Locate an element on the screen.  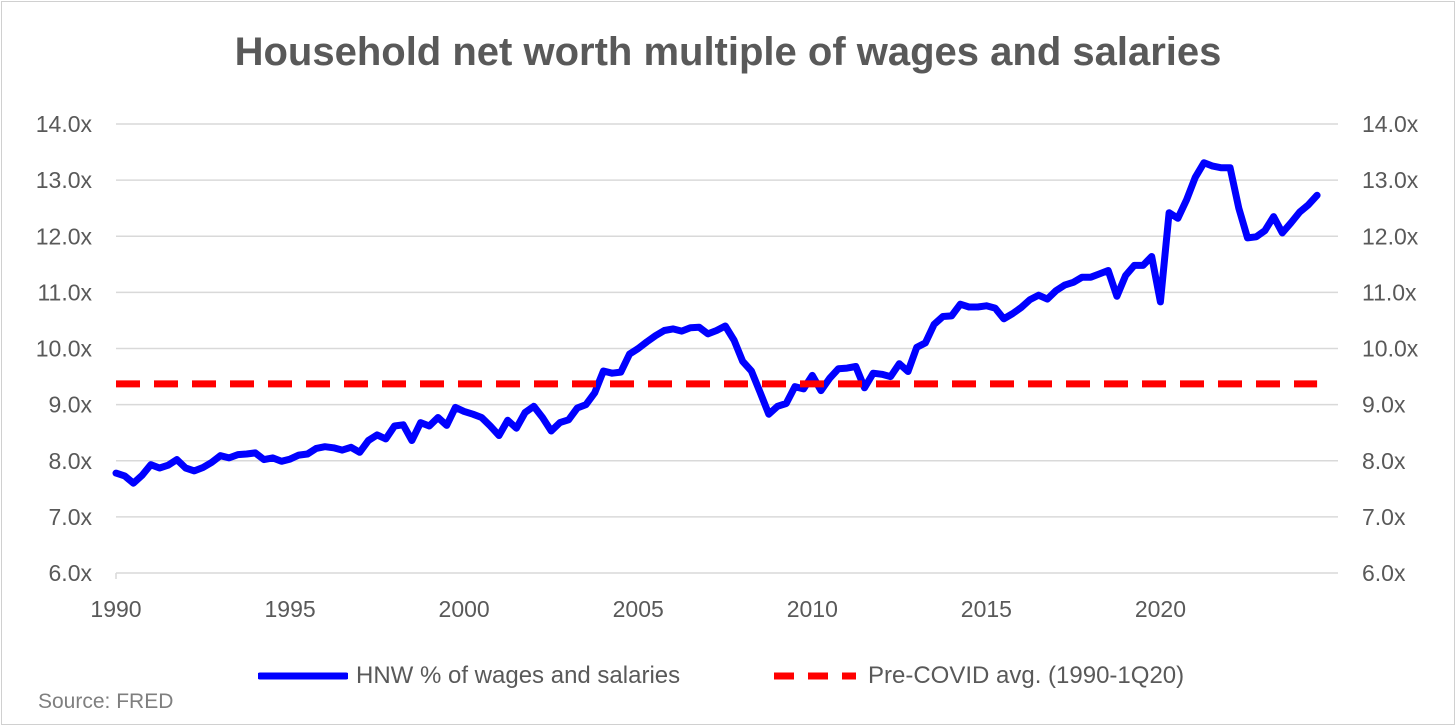
y-tick-label-right: 12.0x is located at coordinates (1390, 236).